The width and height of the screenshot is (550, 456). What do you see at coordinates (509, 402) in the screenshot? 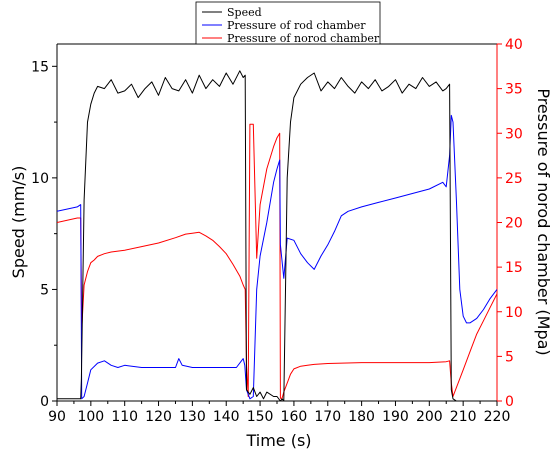
I see `y-right-tick-label: 0` at bounding box center [509, 402].